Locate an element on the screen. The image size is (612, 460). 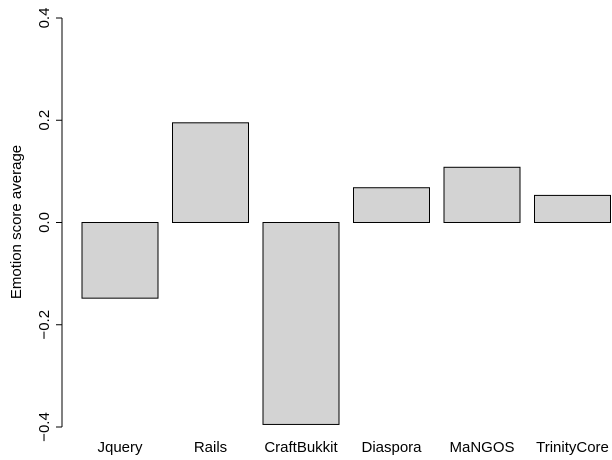
category-label-craftbukkit: CraftBukkit is located at coordinates (301, 447).